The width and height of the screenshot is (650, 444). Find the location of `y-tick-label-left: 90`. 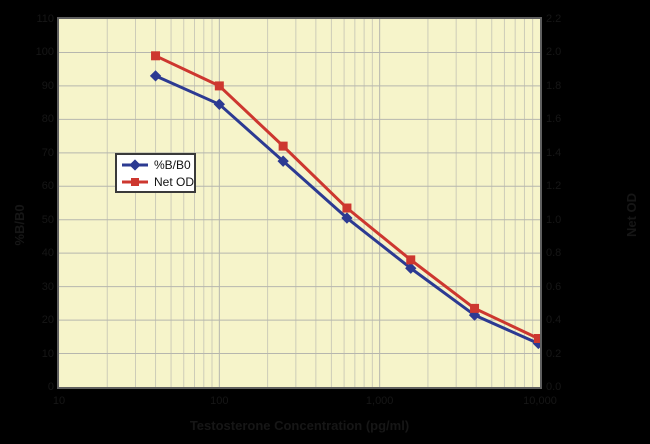

y-tick-label-left: 90 is located at coordinates (47, 85).